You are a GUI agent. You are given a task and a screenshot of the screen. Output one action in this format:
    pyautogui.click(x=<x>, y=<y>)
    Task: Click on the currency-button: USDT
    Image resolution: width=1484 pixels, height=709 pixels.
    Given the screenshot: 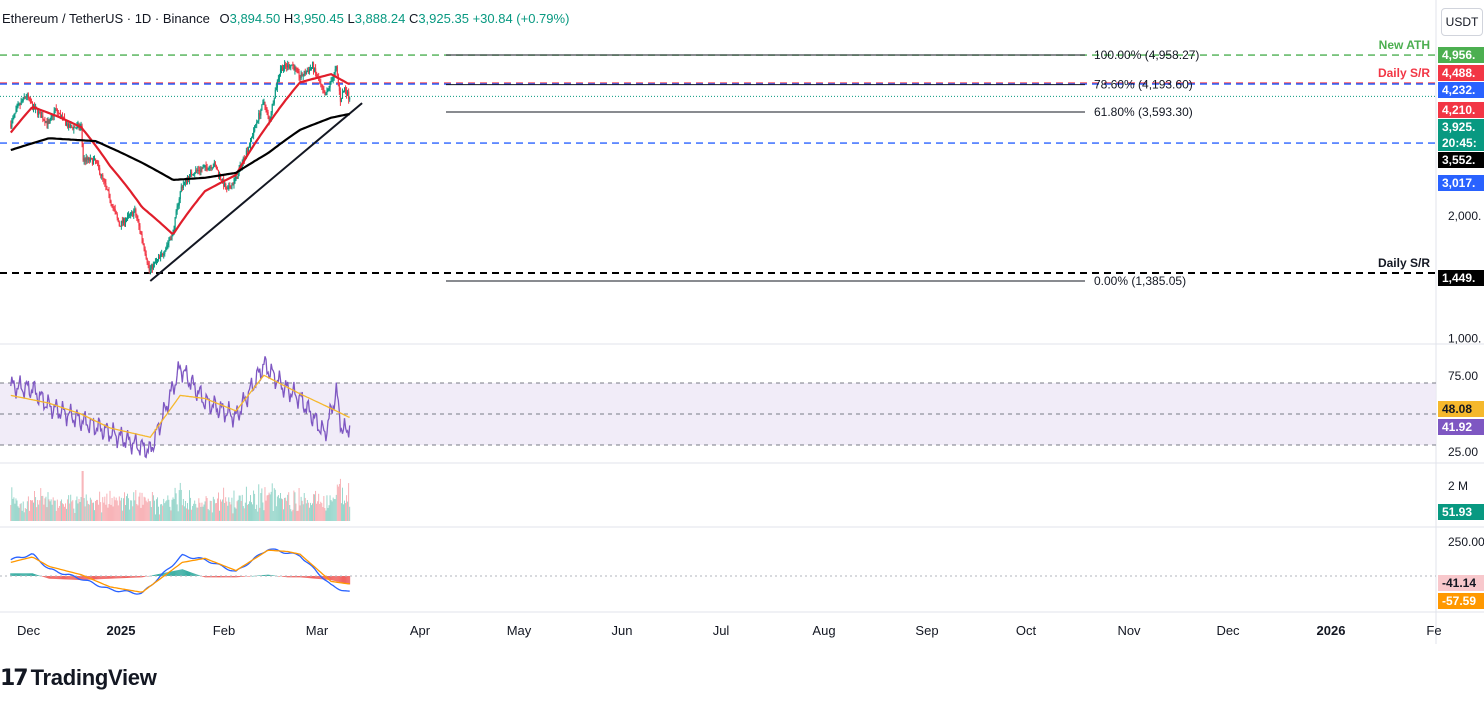 What is the action you would take?
    pyautogui.click(x=1462, y=22)
    